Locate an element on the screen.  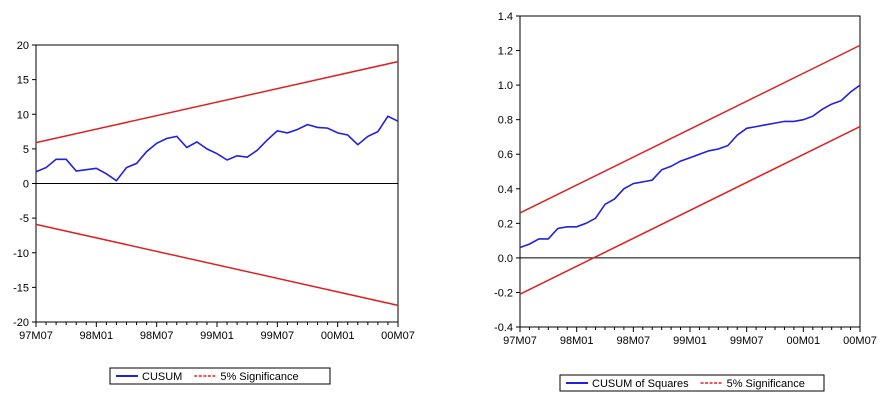
y-tick-label: -0.2 is located at coordinates (503, 293).